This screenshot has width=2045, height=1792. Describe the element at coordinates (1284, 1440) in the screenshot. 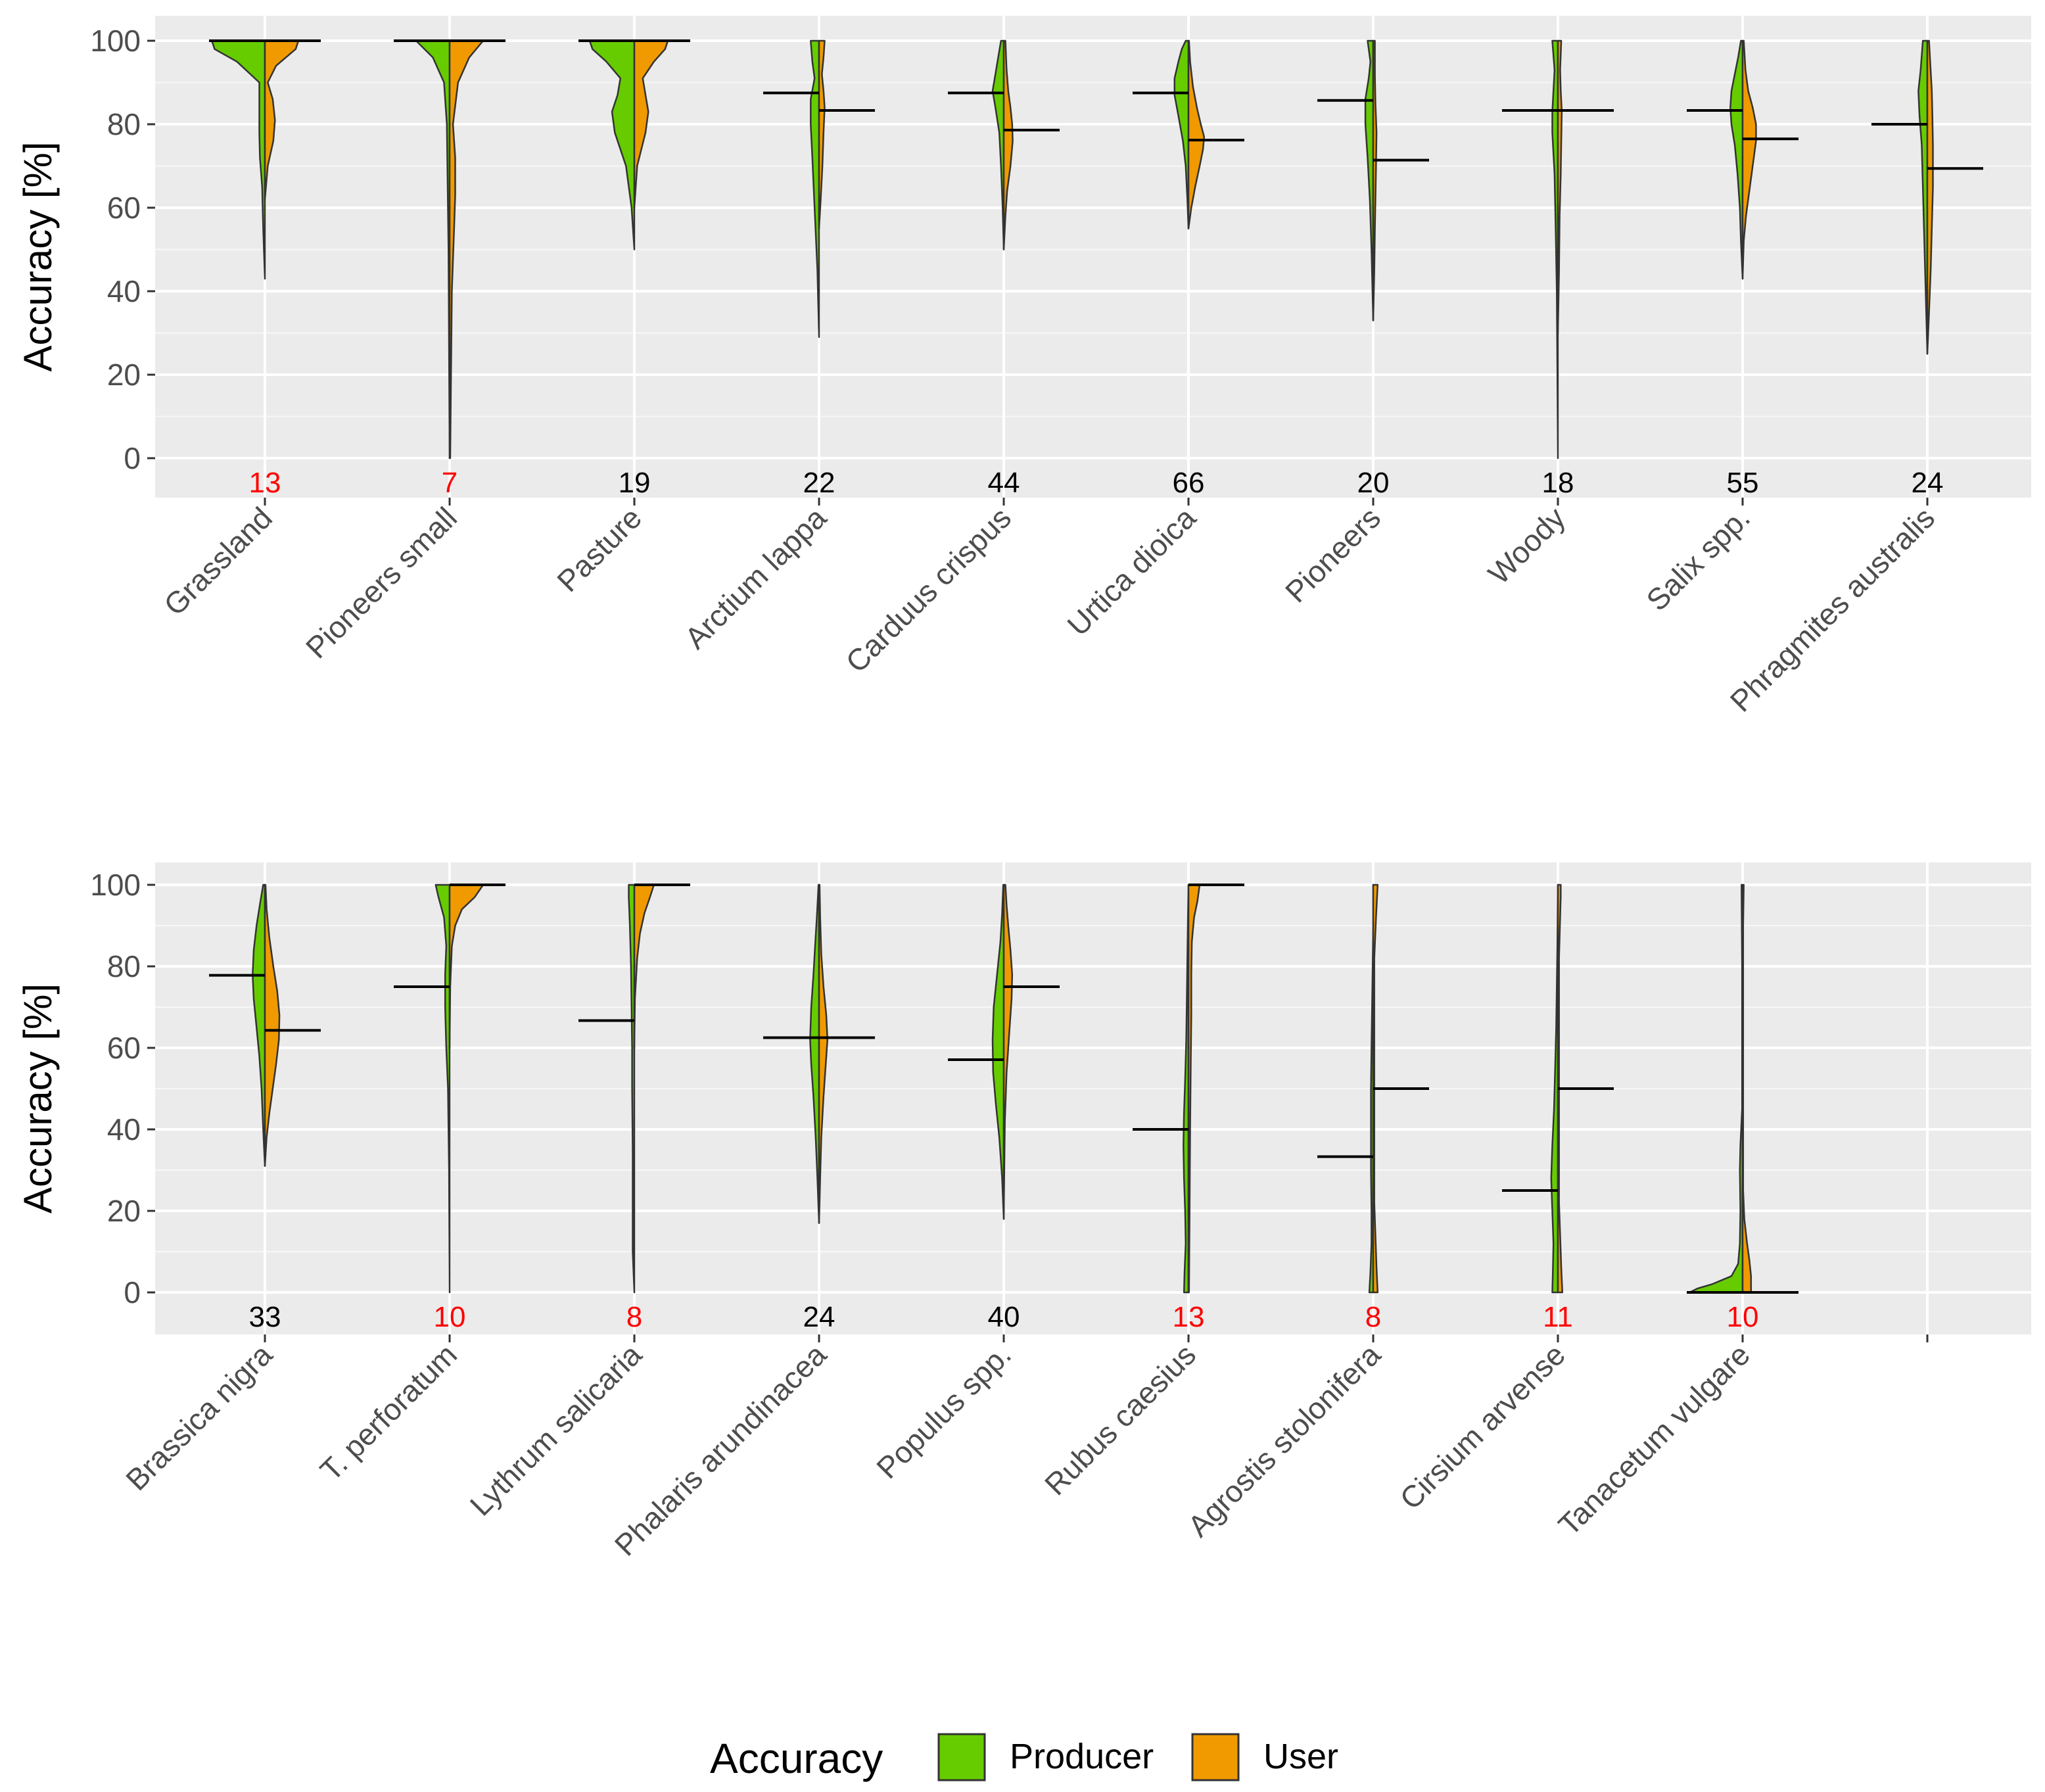

I see `x-category-label: Agrostis stolonifera` at that location.